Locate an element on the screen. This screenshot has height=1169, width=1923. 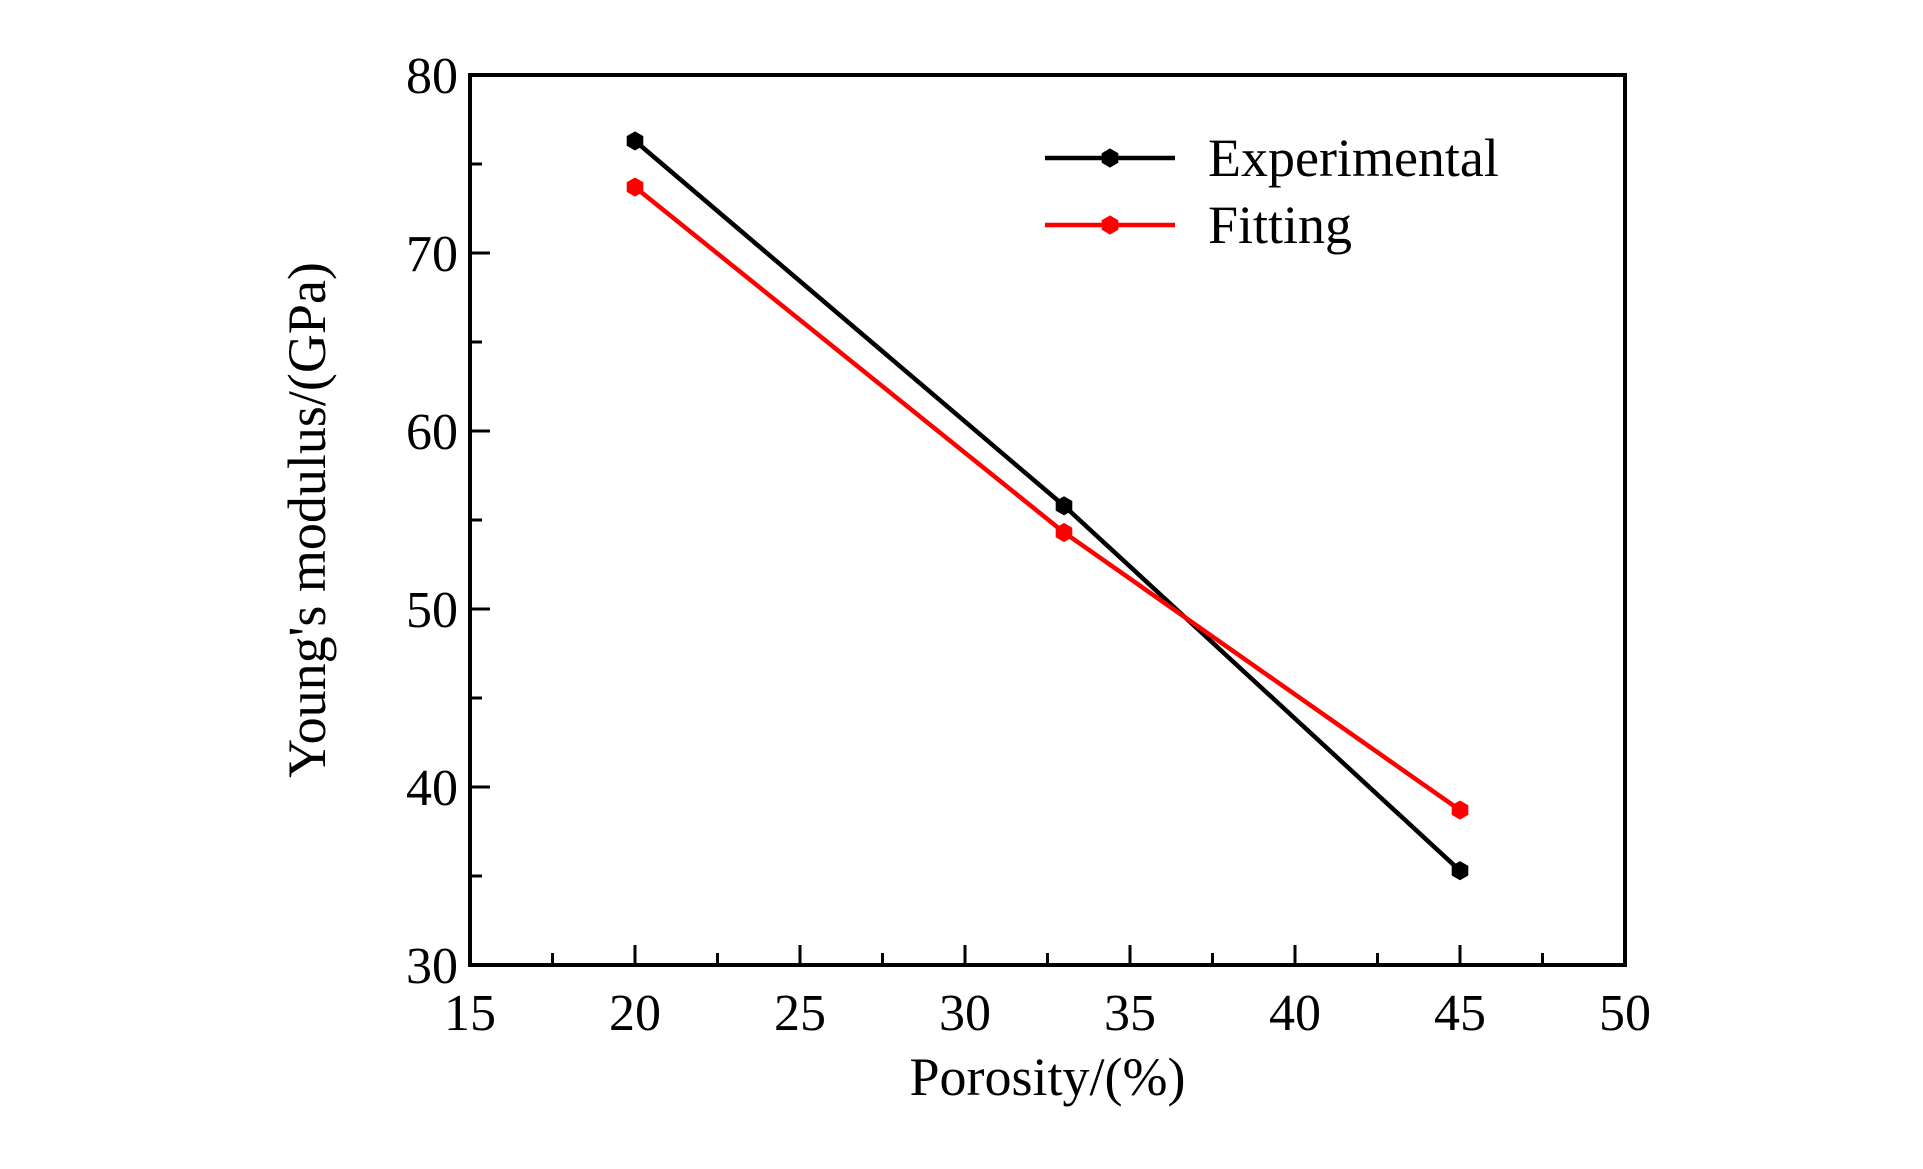
y-tick-label: 30 is located at coordinates (432, 966).